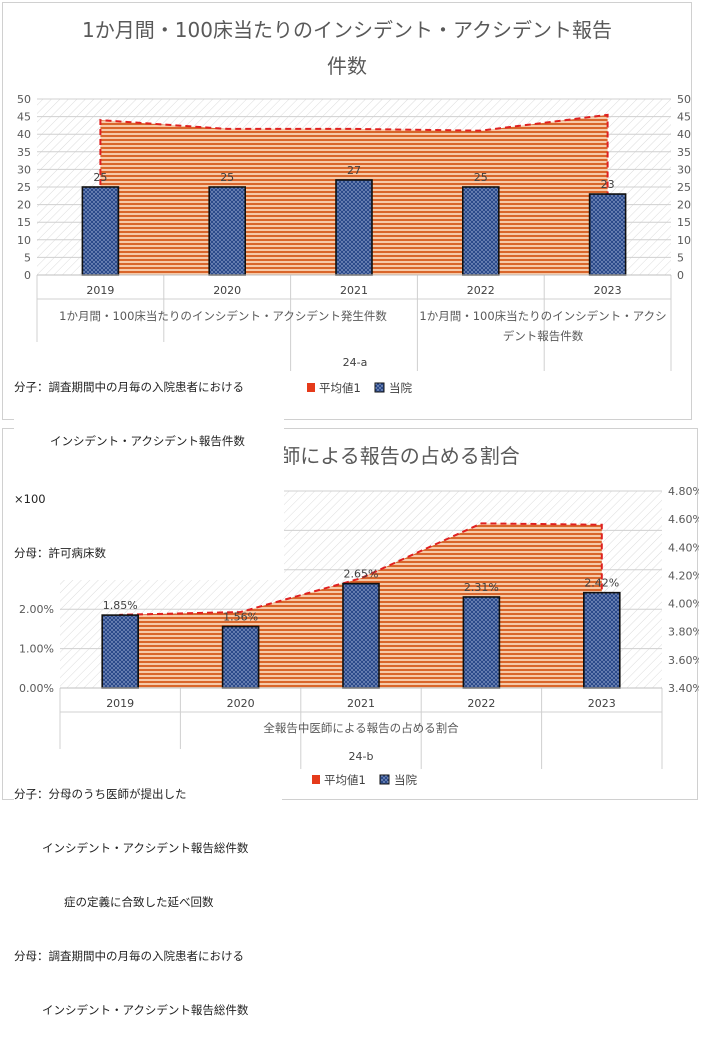 The image size is (712, 1037). I want to click on y-tick-label-right: 45, so click(684, 117).